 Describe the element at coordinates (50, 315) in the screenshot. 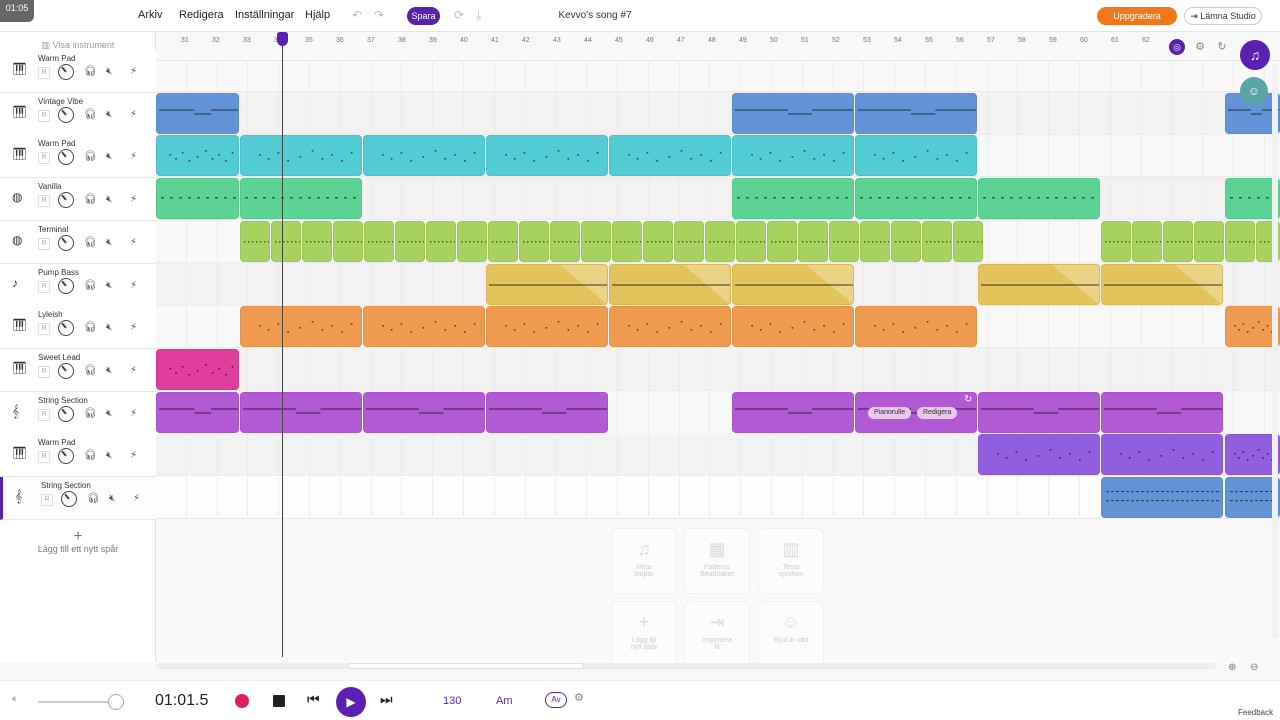

I see `track-name: Lyleish` at that location.